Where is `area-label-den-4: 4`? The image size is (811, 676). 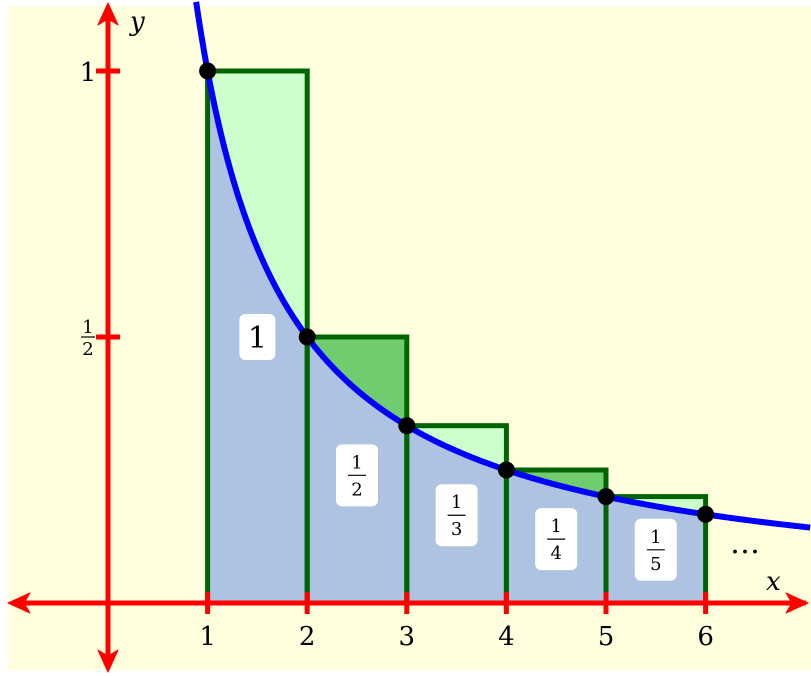
area-label-den-4: 4 is located at coordinates (555, 553).